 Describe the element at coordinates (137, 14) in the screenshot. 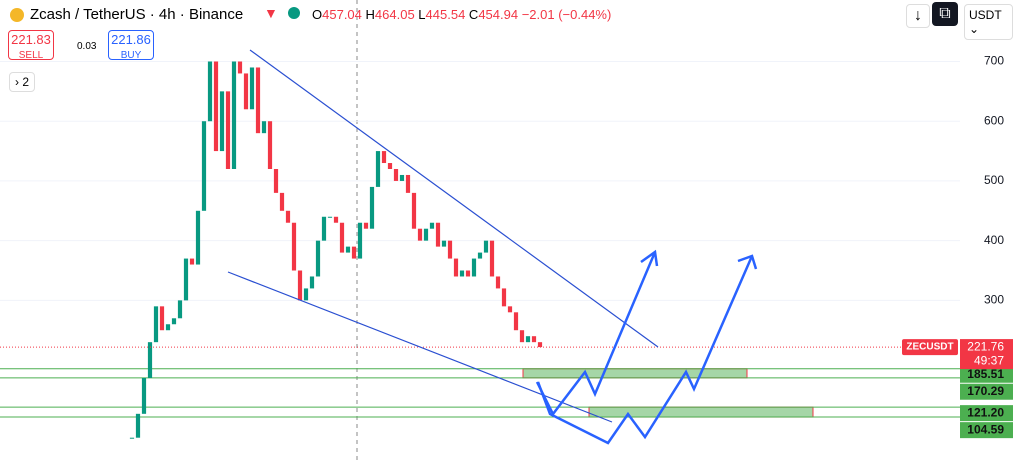

I see `symbol: Zcash / TetherUS · 4h · Binance` at that location.